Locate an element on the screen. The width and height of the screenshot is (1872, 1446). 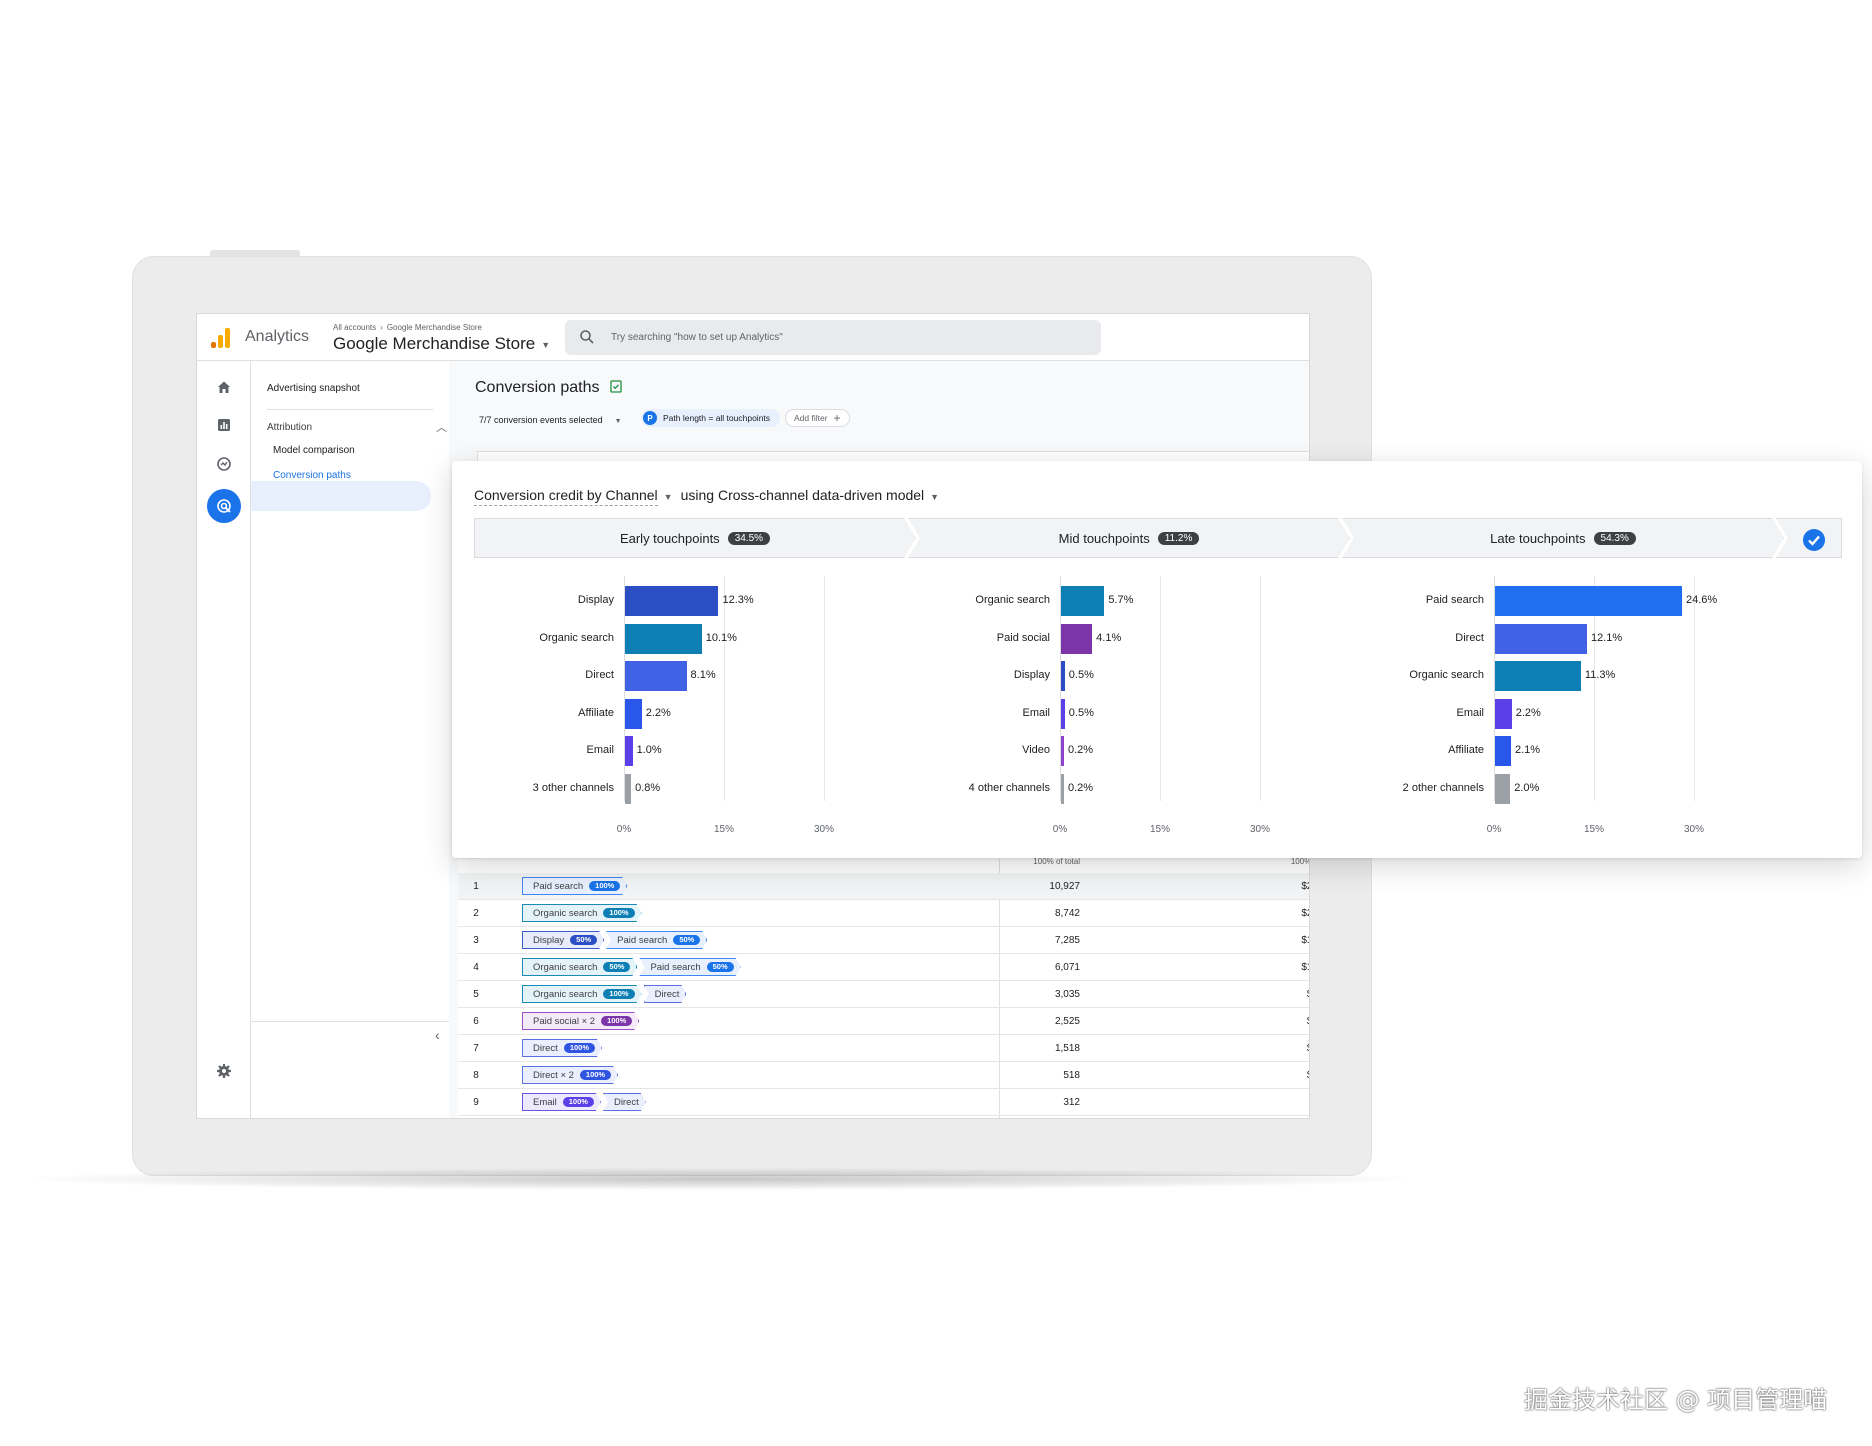
channel-label: Video is located at coordinates (1036, 750).